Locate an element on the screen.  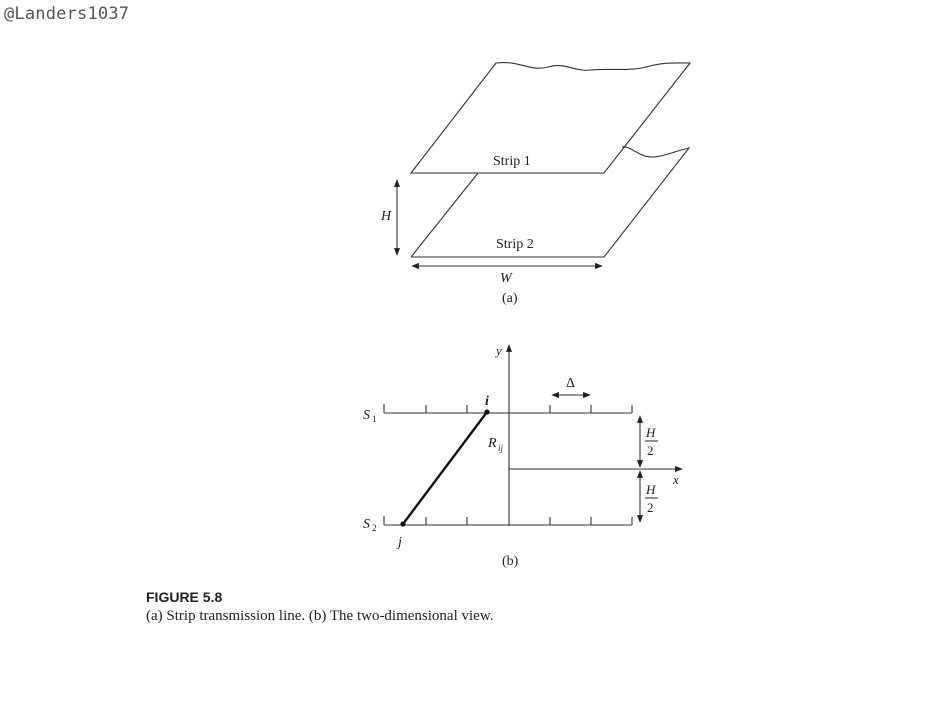
delta-label: Δ is located at coordinates (570, 383).